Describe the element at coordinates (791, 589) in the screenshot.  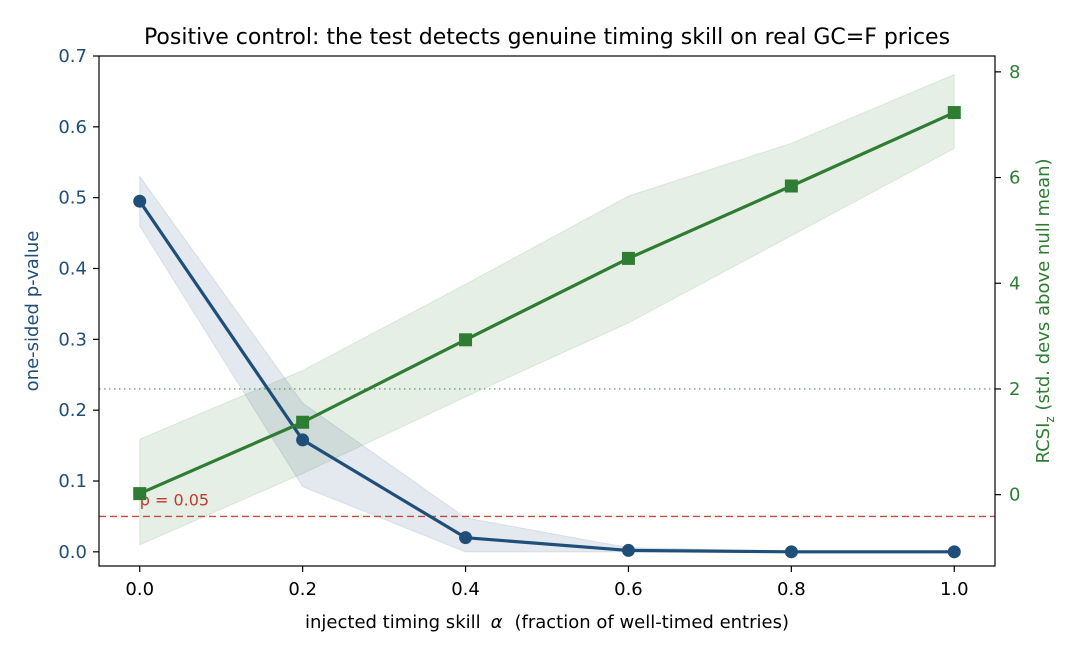
I see `x-tick-label: 0.8` at that location.